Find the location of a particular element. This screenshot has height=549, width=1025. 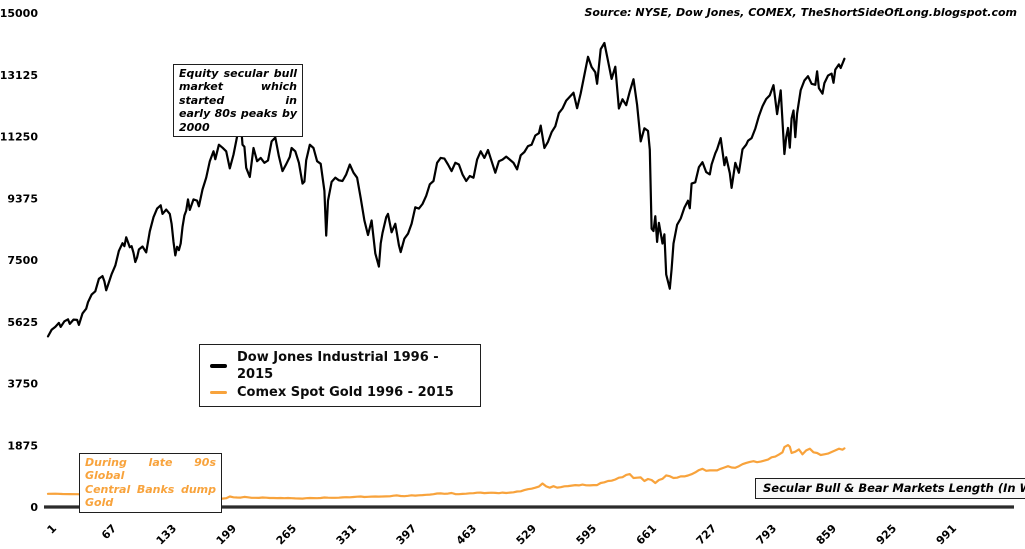

x-axis-tick-label: 727 is located at coordinates (706, 534).